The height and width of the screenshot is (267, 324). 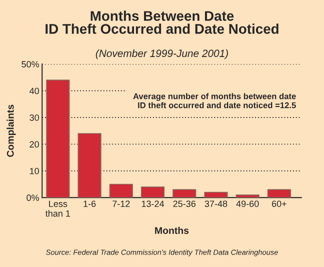 I want to click on y-tick-label: 50%, so click(x=31, y=64).